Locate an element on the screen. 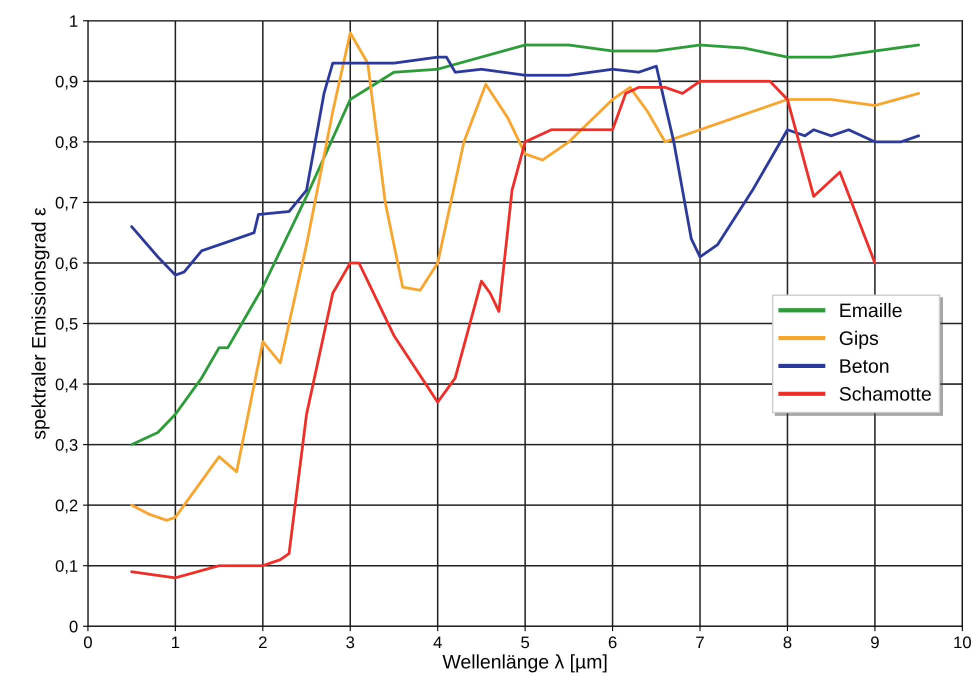  x-tick-label: 5 is located at coordinates (525, 642).